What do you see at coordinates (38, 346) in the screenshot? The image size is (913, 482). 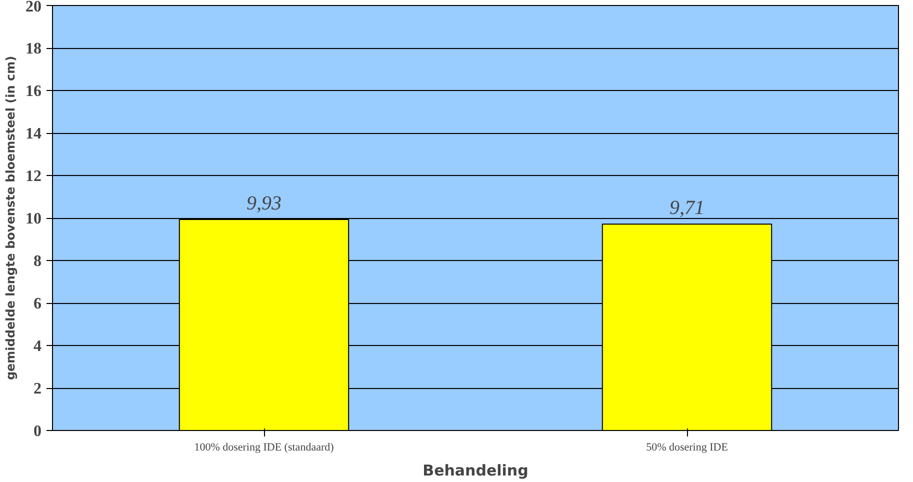 I see `y-tick-label: 4` at bounding box center [38, 346].